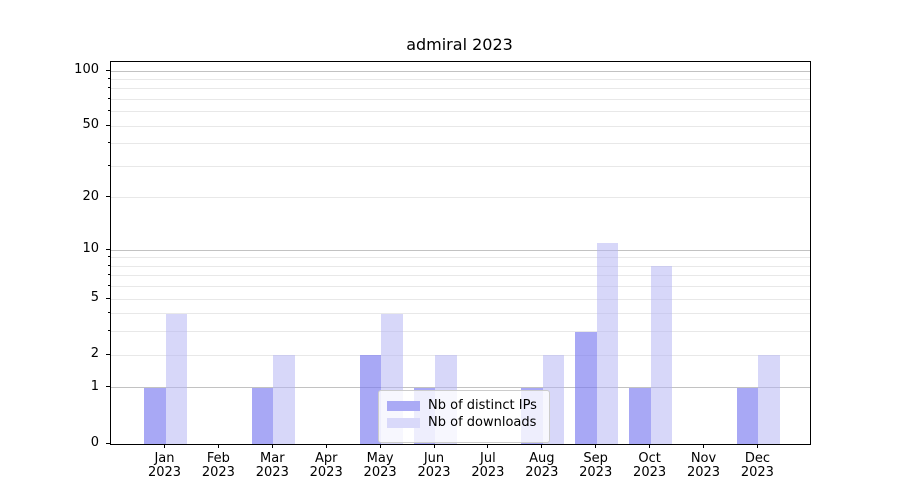 The width and height of the screenshot is (900, 500). I want to click on x-tick-label-oct: Oct 2023, so click(650, 466).